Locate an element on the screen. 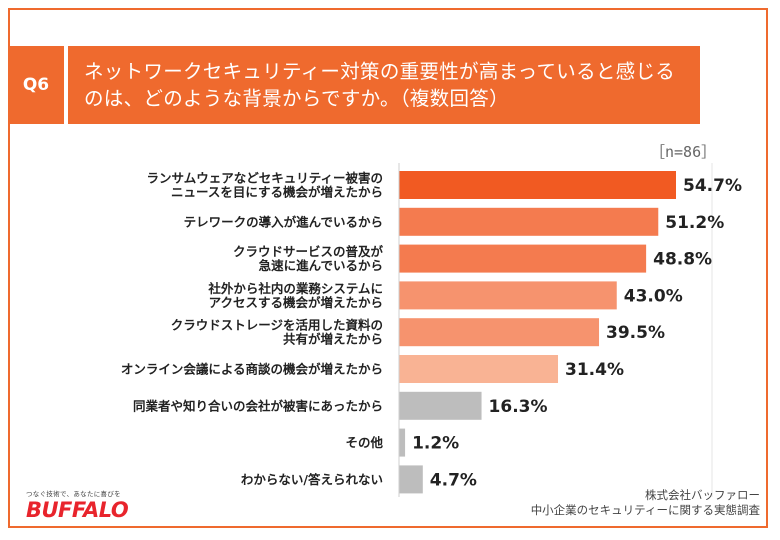 Image resolution: width=780 pixels, height=540 pixels. value-label-4: 43.0% is located at coordinates (653, 296).